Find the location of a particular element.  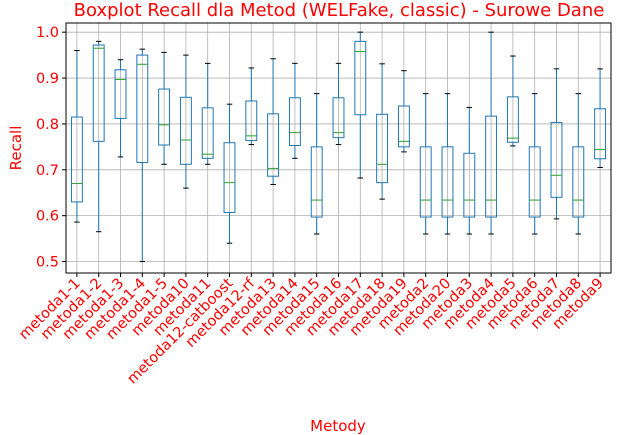

box-metoda19 is located at coordinates (403, 111).